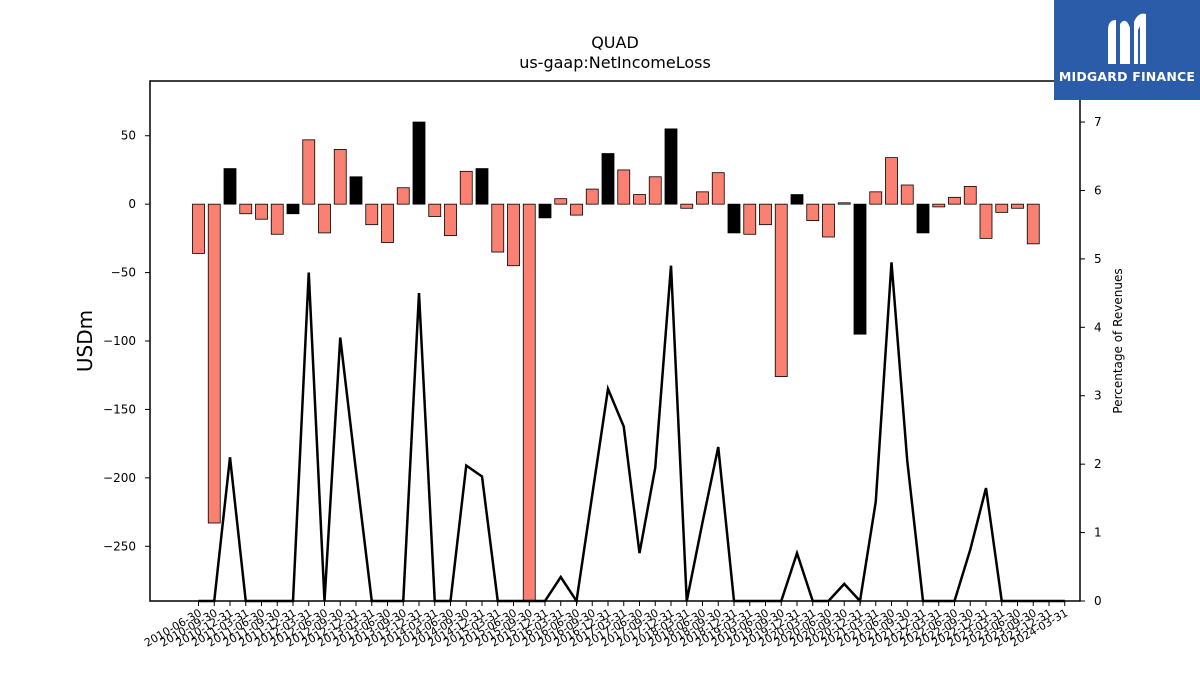 This screenshot has height=675, width=1200. Describe the element at coordinates (1098, 122) in the screenshot. I see `y2-tick-label: 7` at that location.